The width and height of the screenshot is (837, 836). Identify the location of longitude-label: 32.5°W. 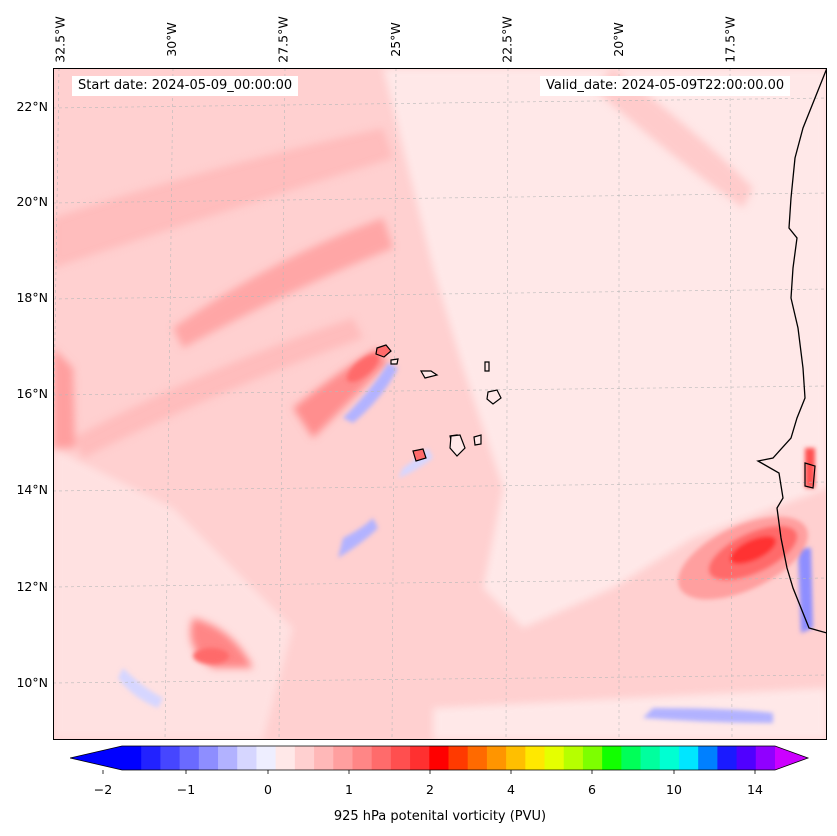
(60, 39).